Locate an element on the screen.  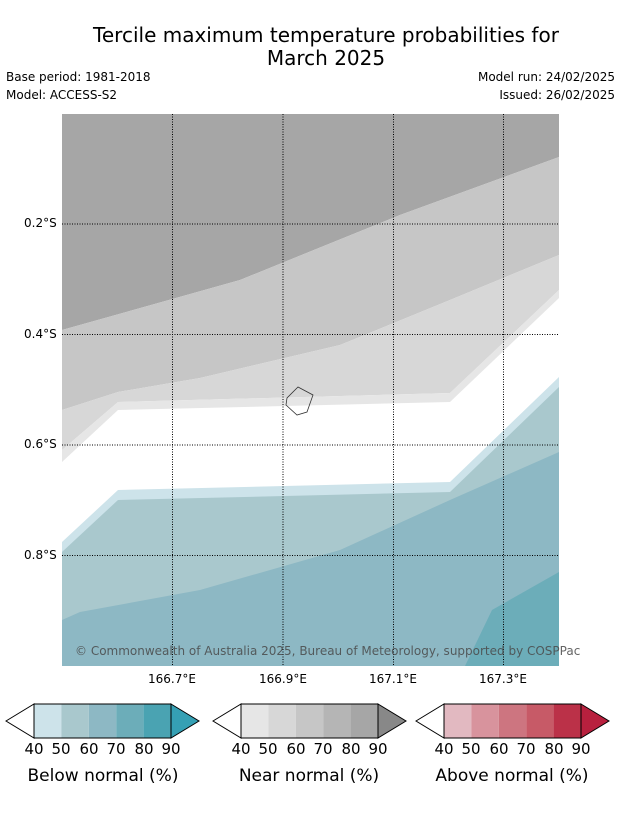
near-tick-90: 90 is located at coordinates (378, 749).